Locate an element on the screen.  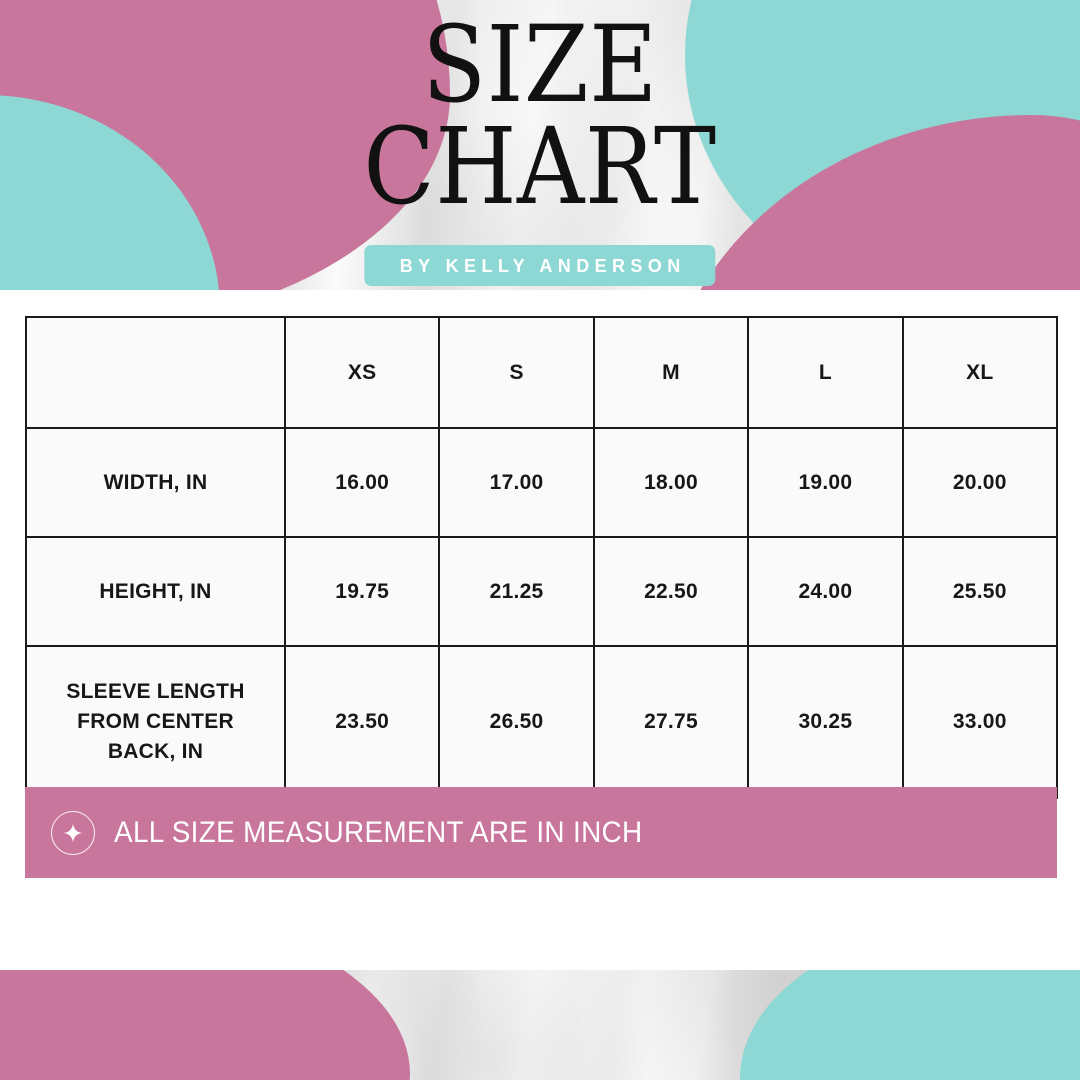
cell-sleeve-m: 27.75 is located at coordinates (671, 722).